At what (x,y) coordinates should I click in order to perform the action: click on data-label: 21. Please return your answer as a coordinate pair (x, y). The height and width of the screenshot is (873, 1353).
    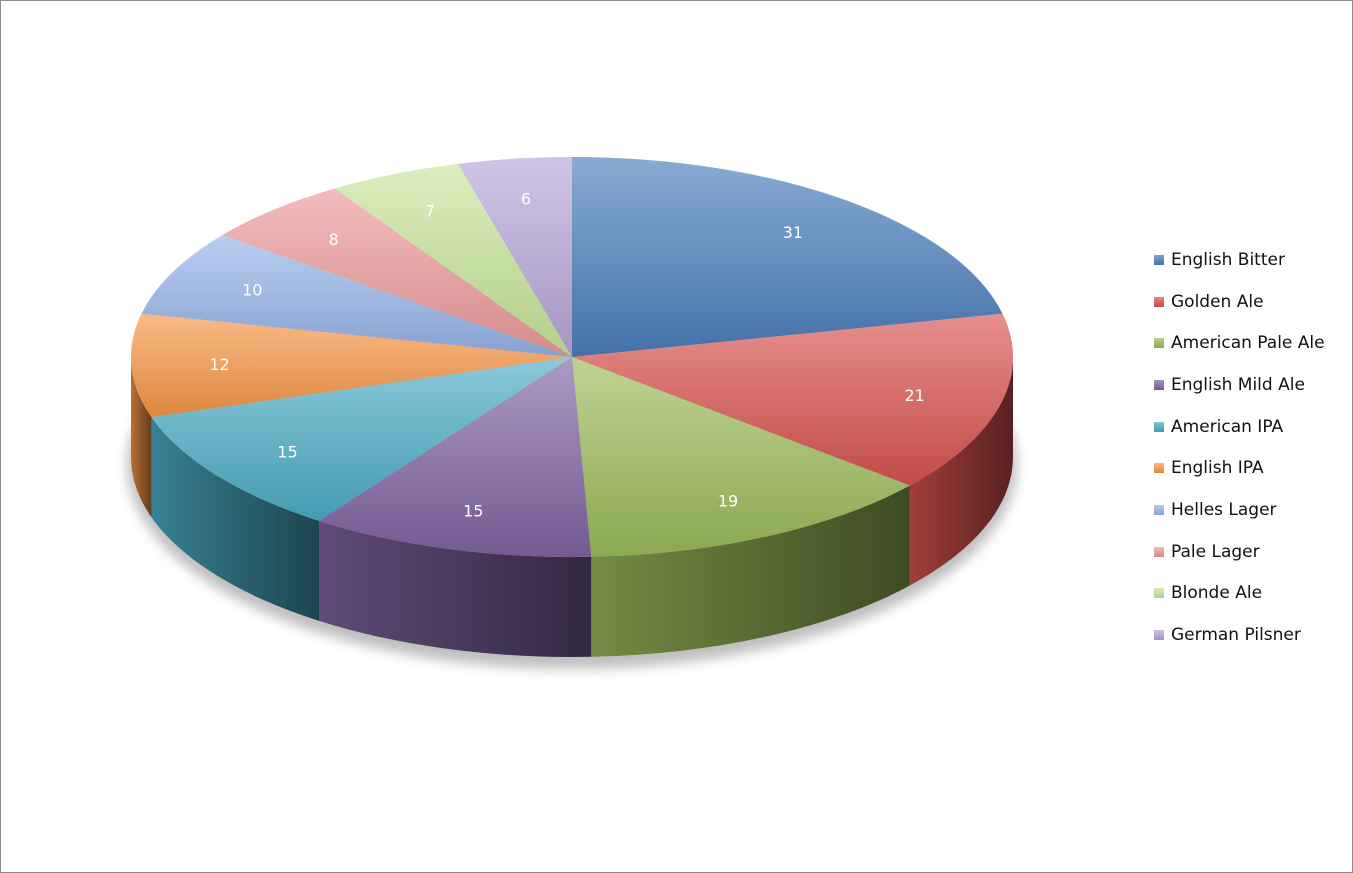
    Looking at the image, I should click on (915, 395).